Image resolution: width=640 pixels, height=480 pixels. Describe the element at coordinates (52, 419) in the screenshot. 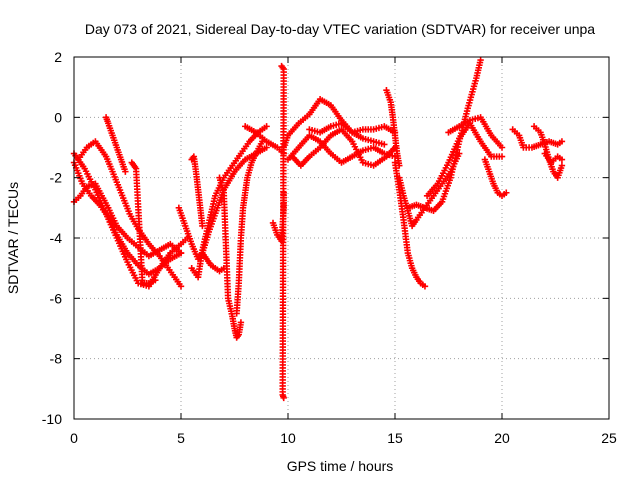

I see `y-tick-label: -10` at that location.